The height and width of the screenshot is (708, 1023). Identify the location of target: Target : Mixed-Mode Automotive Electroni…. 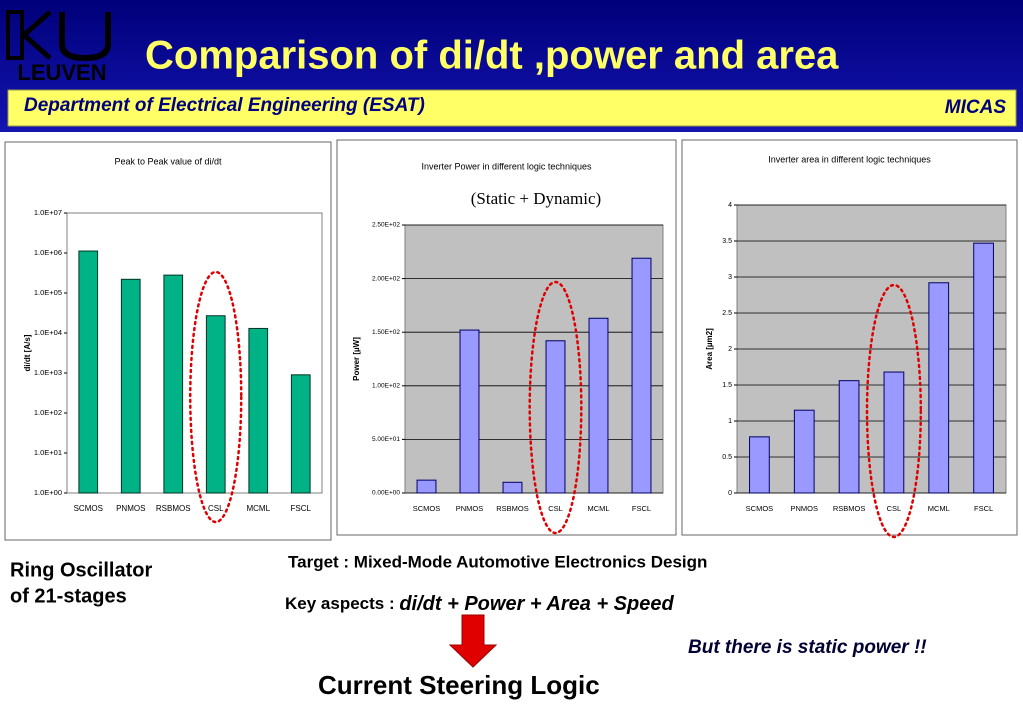
(497, 561).